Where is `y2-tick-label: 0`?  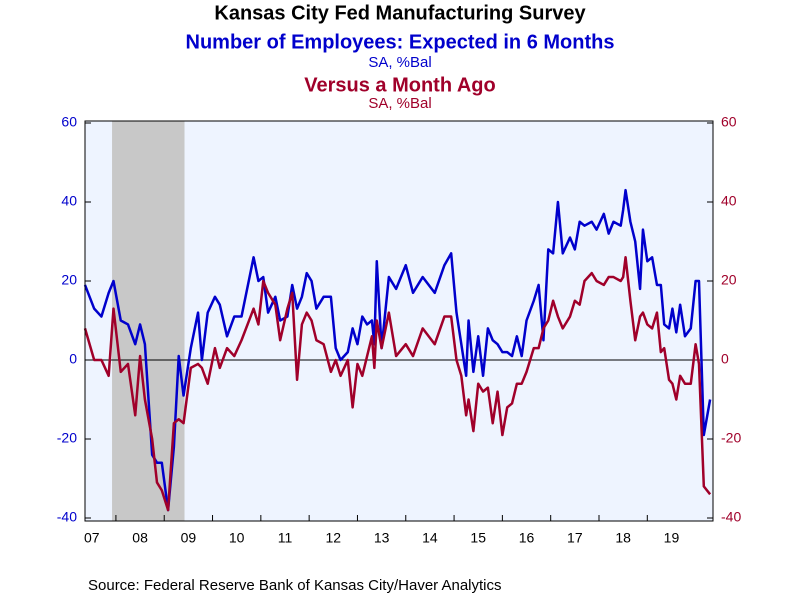
y2-tick-label: 0 is located at coordinates (725, 359).